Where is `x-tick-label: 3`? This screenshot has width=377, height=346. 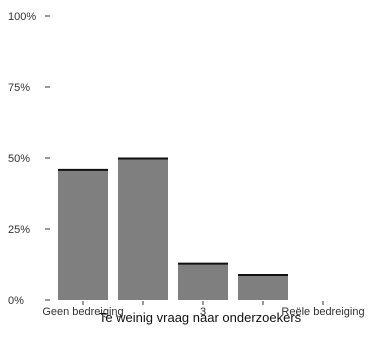 x-tick-label: 3 is located at coordinates (203, 312).